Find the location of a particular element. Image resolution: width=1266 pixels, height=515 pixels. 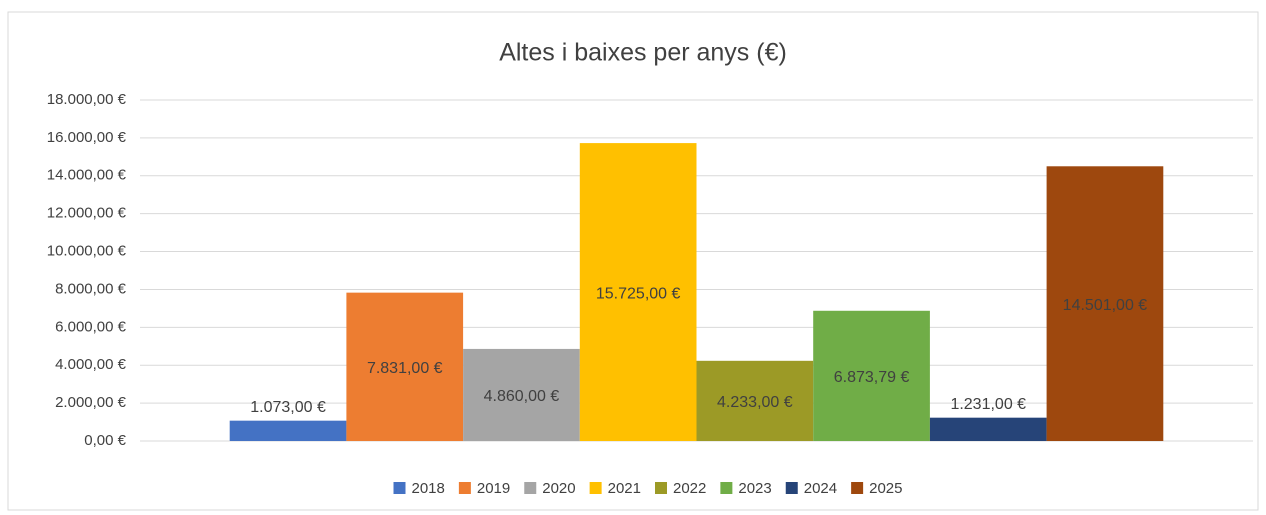

legend-label: 2023 is located at coordinates (754, 488).